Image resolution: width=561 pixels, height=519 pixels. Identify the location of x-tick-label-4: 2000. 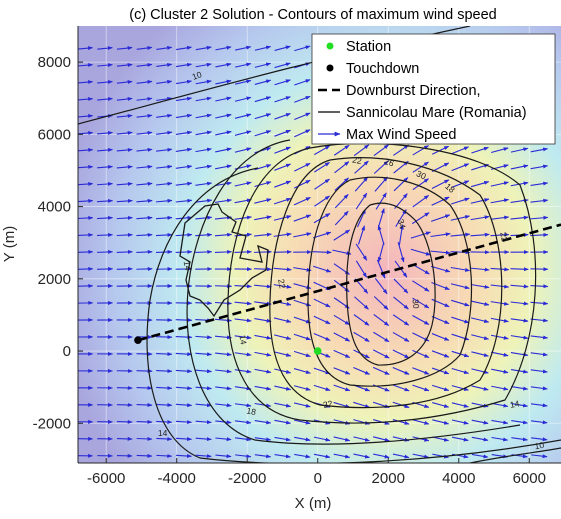
(388, 478).